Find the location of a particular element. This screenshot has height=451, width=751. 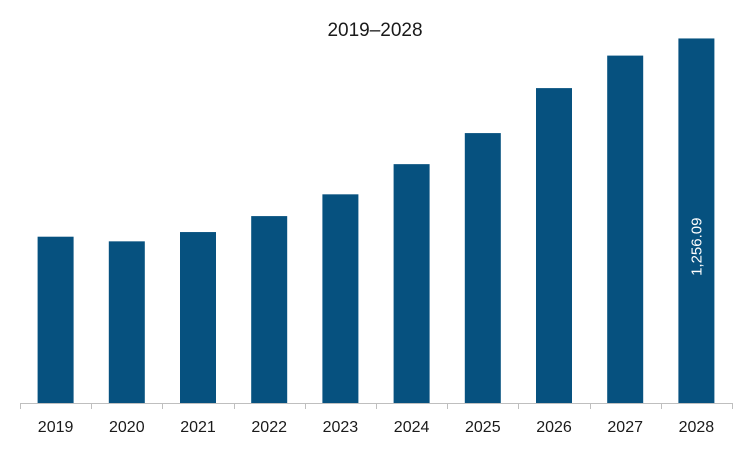

bar-2023 is located at coordinates (340, 298).